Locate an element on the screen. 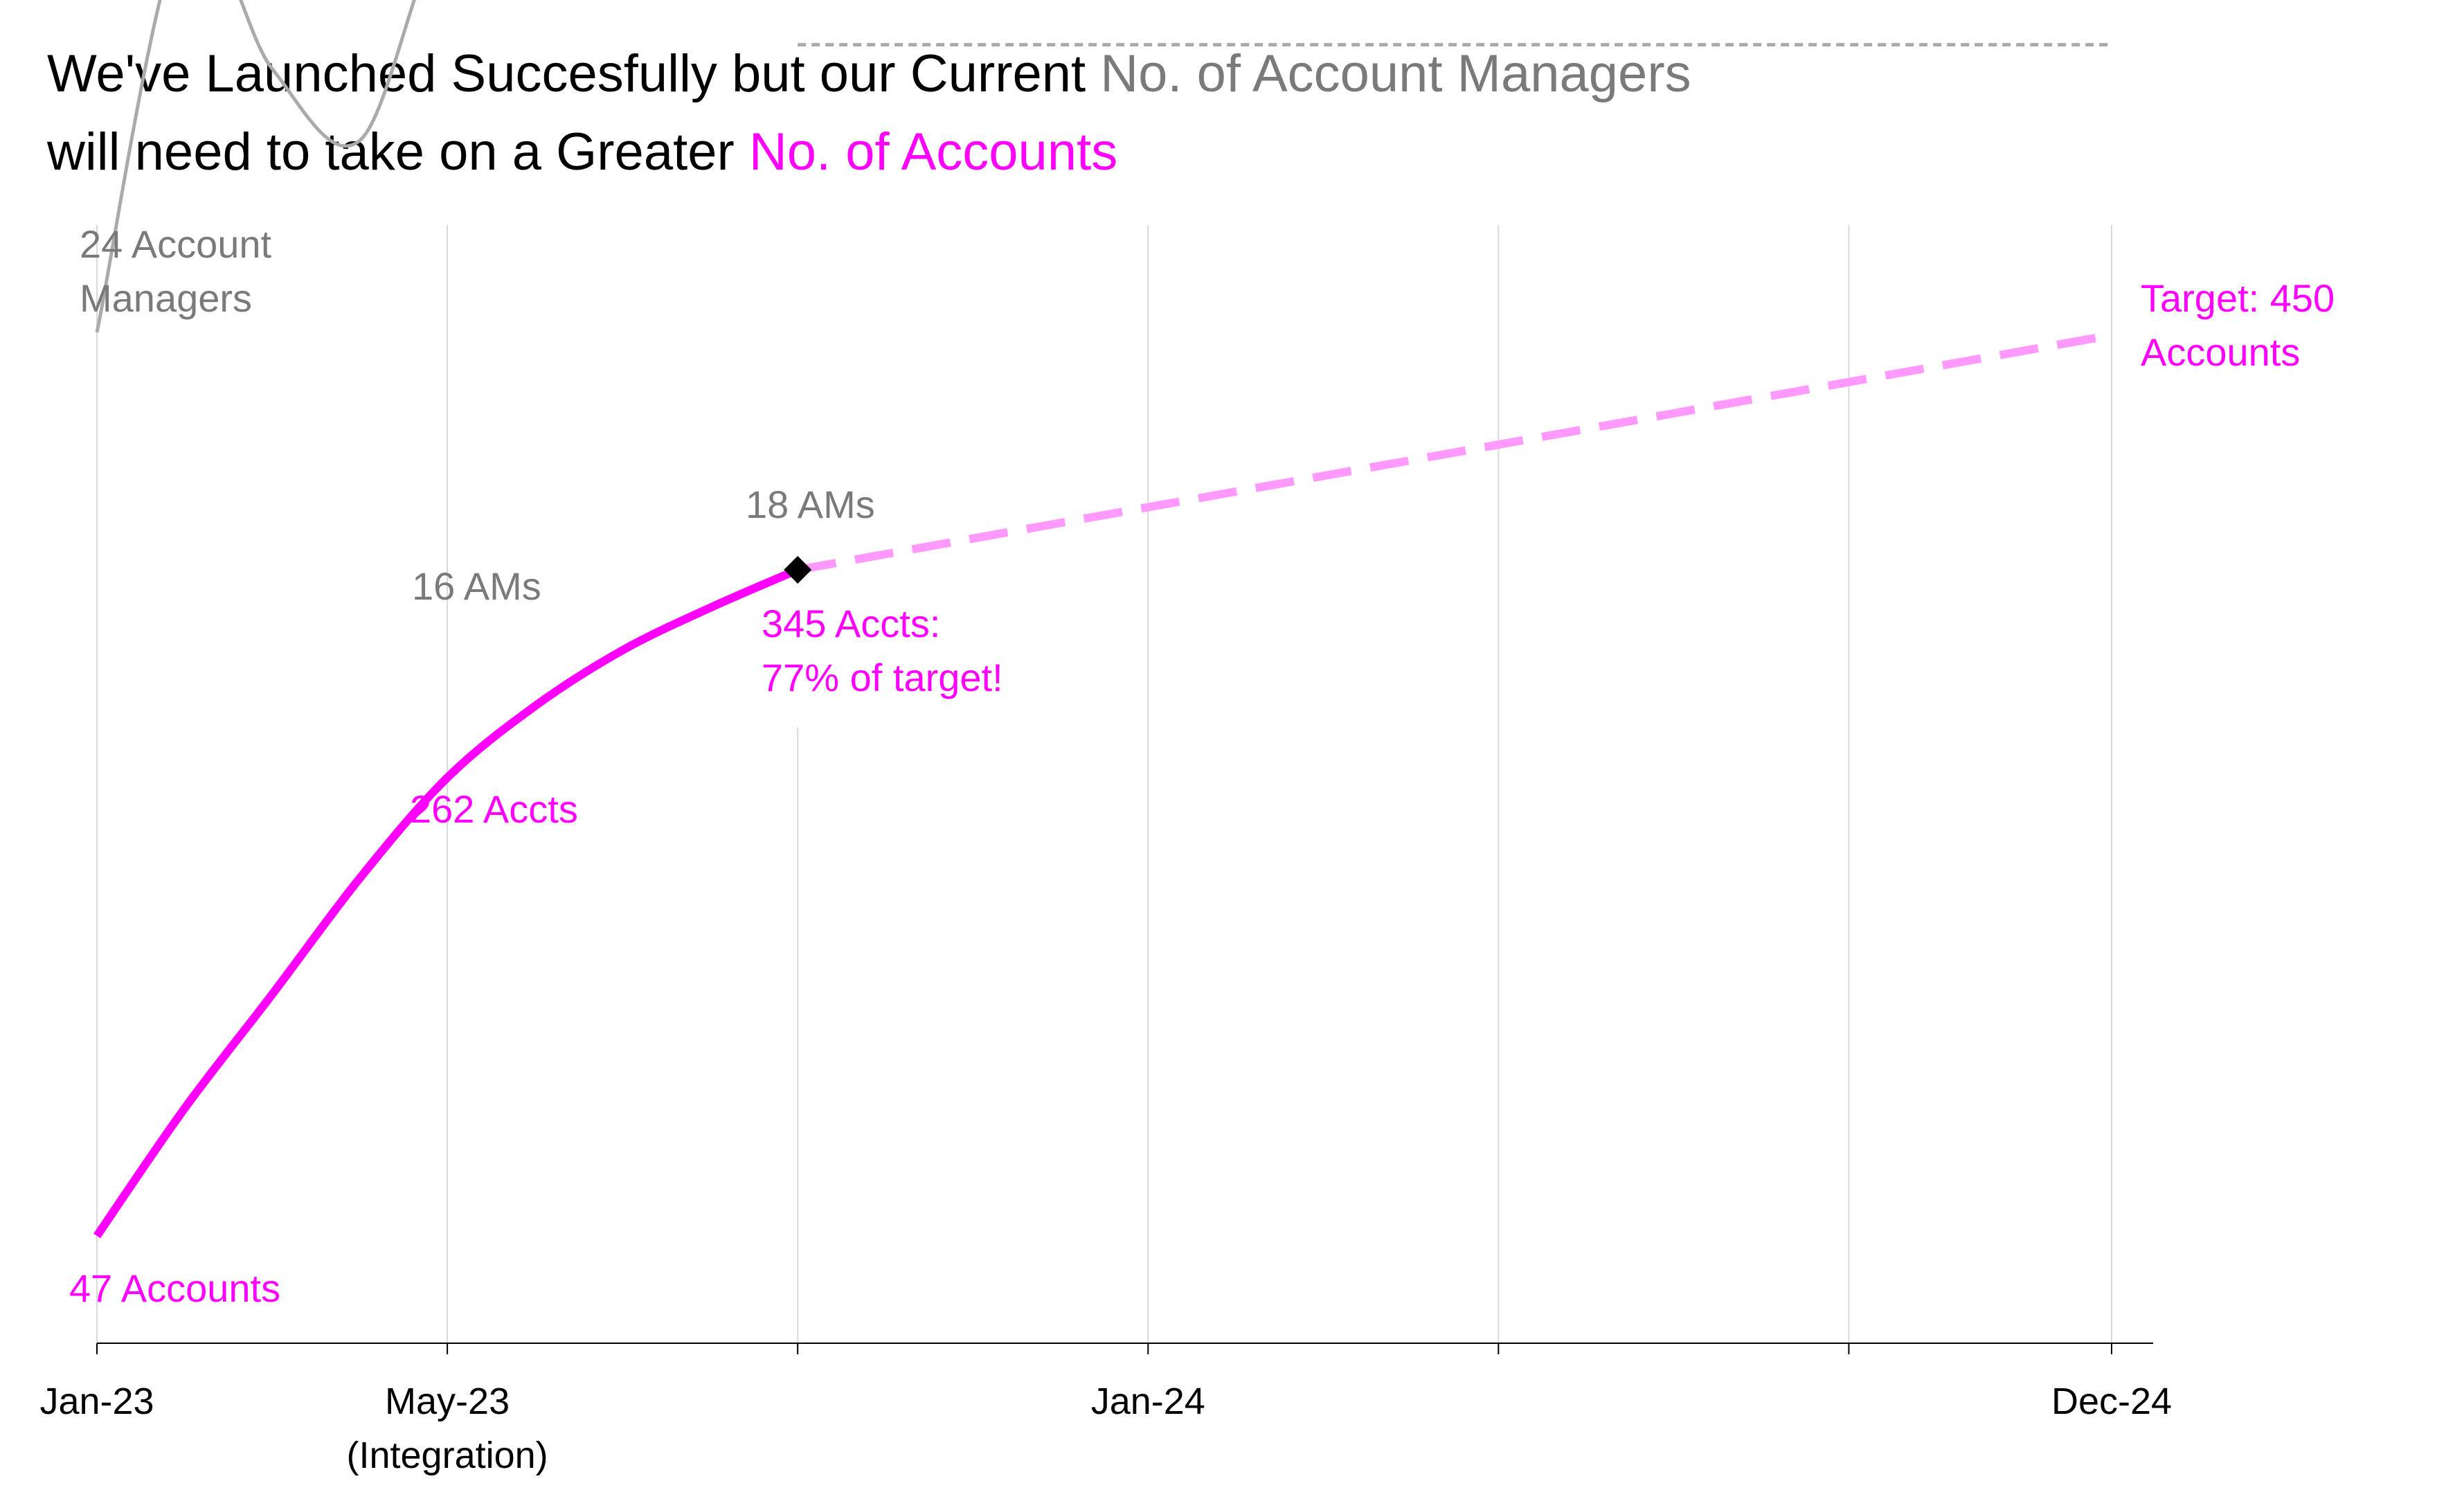 The width and height of the screenshot is (2464, 1490). annotation-262-accts-line-0: 262 Accts is located at coordinates (494, 809).